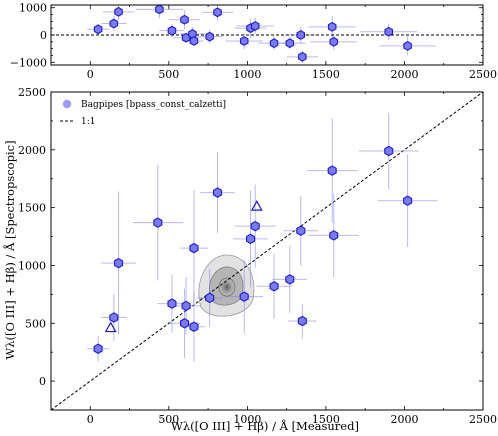  I want to click on residual-error-bars, so click(261, 34).